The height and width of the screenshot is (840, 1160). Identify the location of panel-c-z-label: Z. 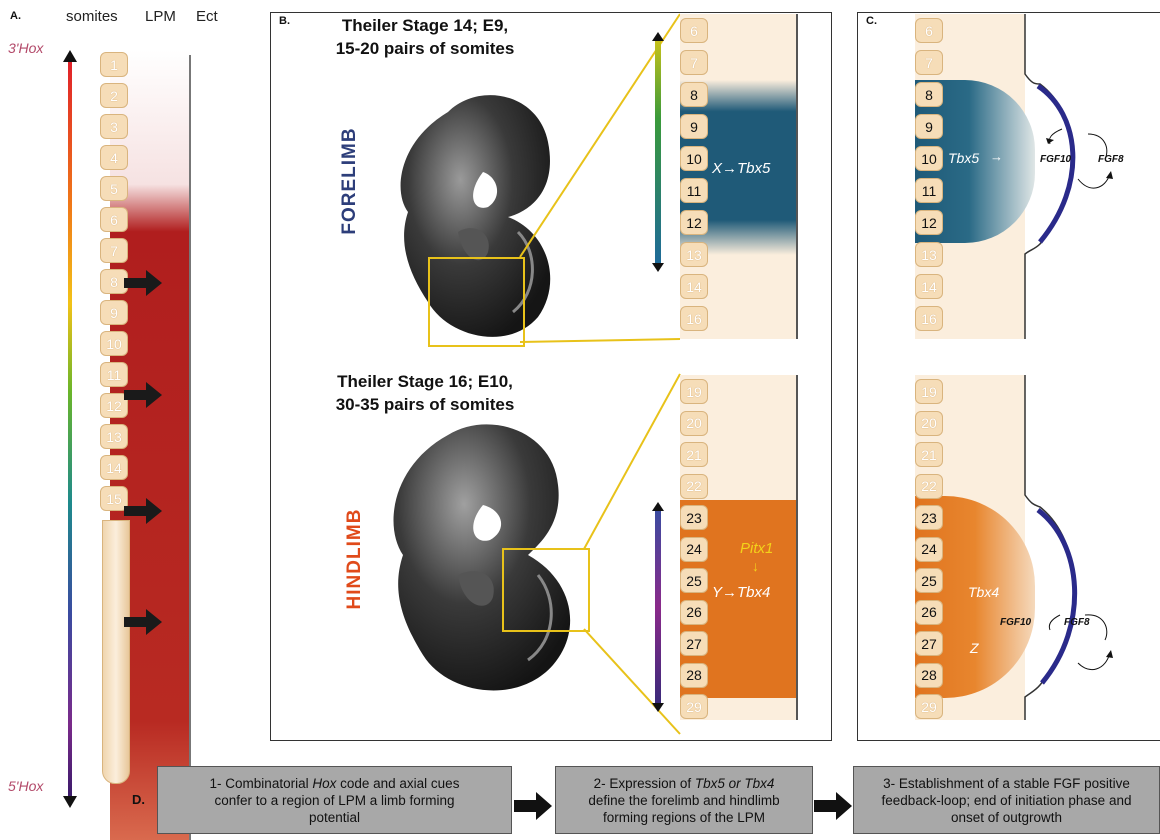
(974, 648).